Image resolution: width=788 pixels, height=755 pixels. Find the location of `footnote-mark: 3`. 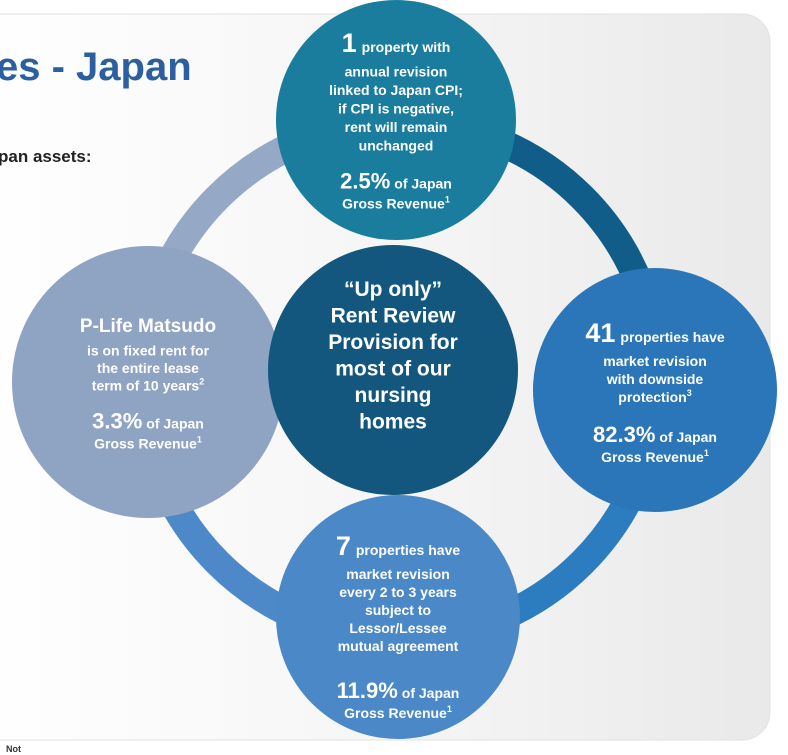

footnote-mark: 3 is located at coordinates (689, 393).